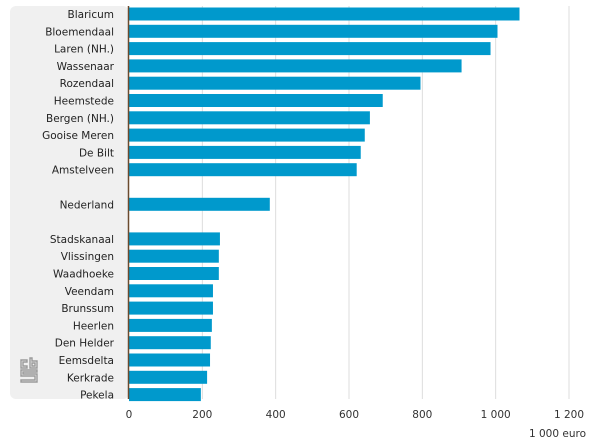 This screenshot has width=600, height=446. Describe the element at coordinates (245, 152) in the screenshot. I see `bar-de-bilt` at that location.